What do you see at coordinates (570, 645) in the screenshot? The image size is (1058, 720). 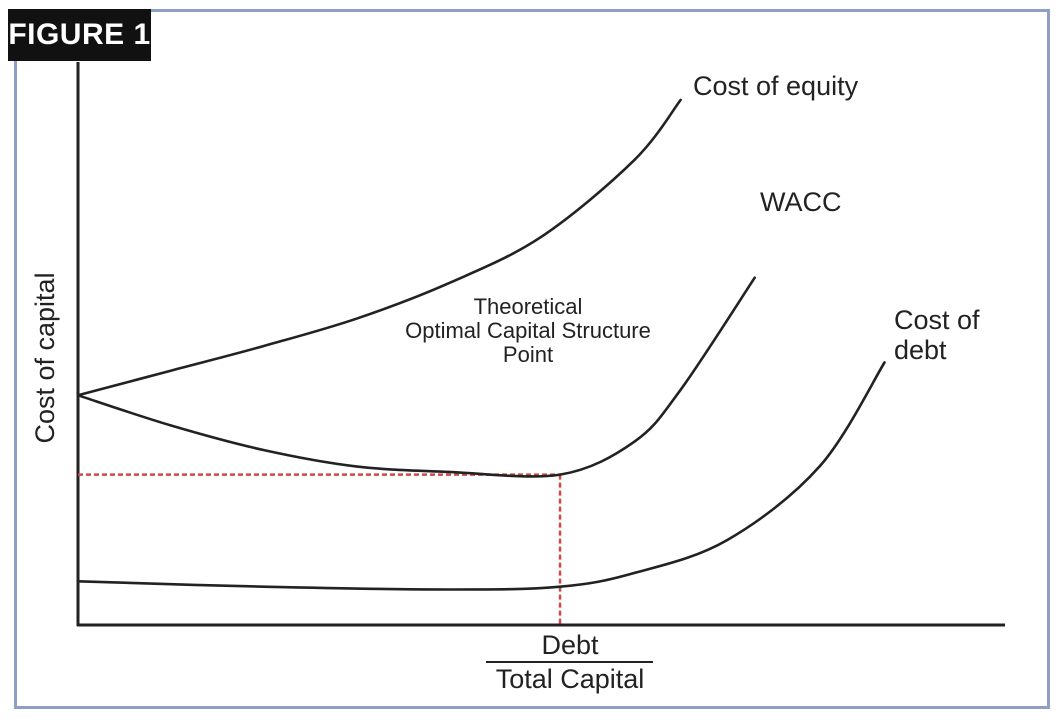 I see `x-axis-label-numerator: Debt` at bounding box center [570, 645].